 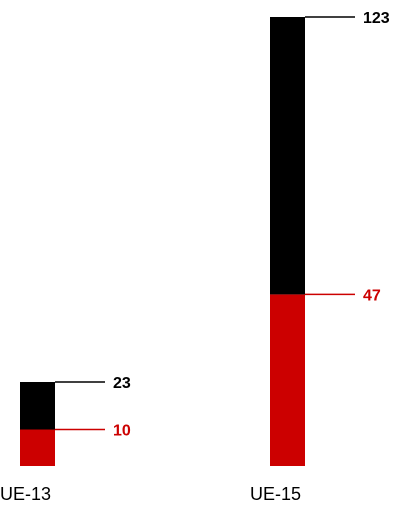 I want to click on category-label-ue-15: UE-15, so click(x=275, y=494).